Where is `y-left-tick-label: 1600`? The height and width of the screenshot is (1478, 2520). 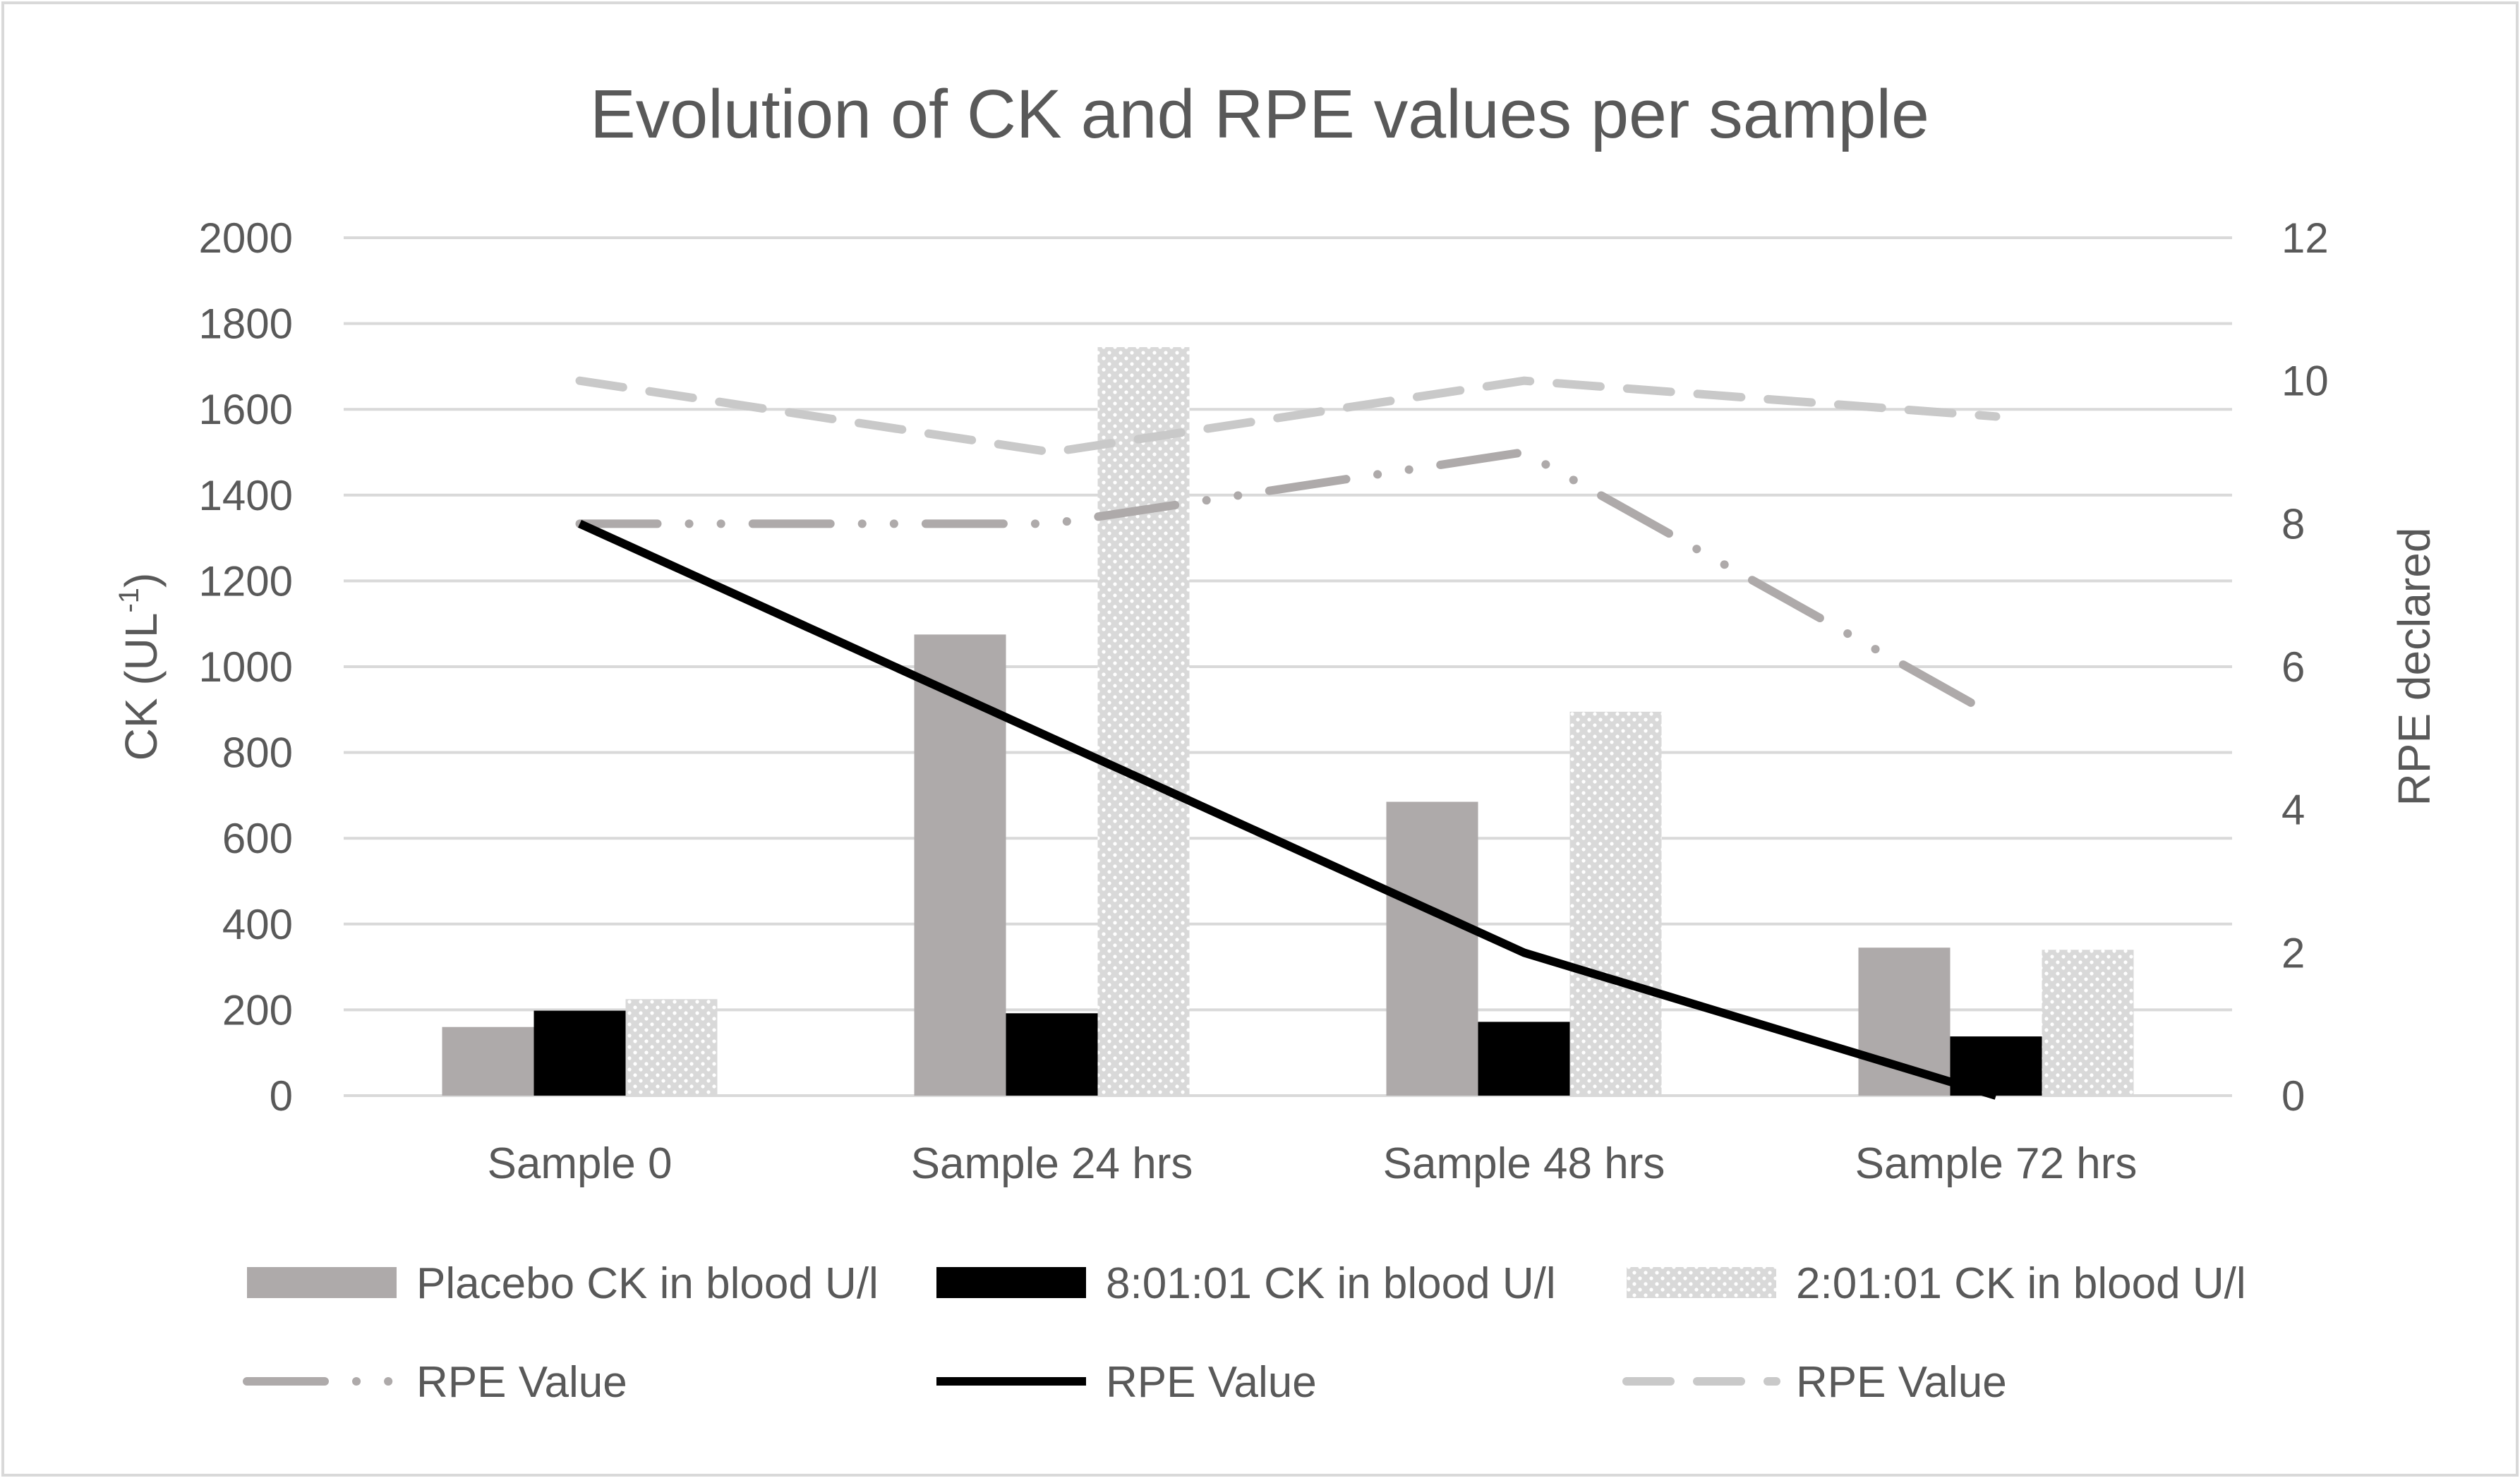
y-left-tick-label: 1600 is located at coordinates (246, 410).